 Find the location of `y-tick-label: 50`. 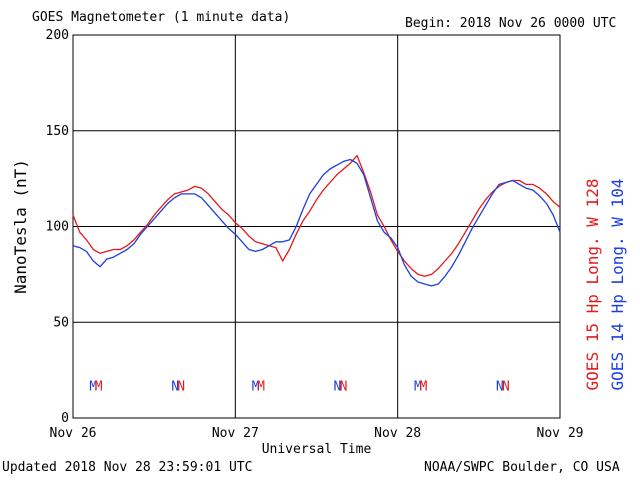

y-tick-label: 50 is located at coordinates (61, 322).